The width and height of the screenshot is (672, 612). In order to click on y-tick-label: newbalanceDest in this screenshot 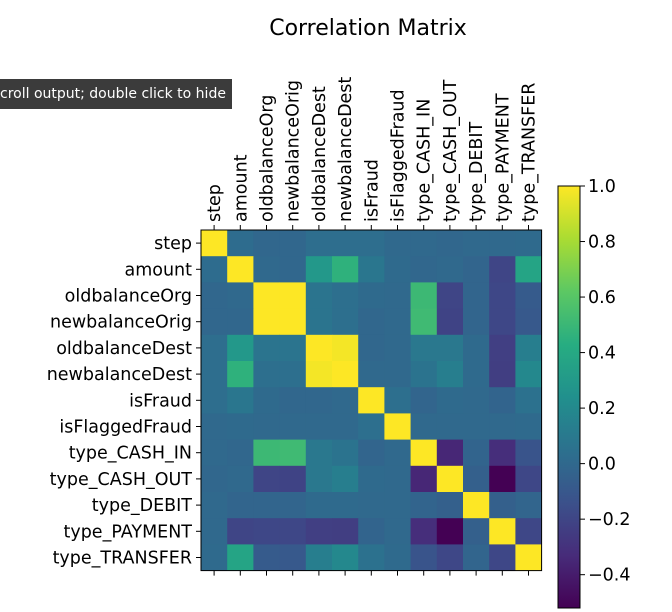, I will do `click(119, 375)`.